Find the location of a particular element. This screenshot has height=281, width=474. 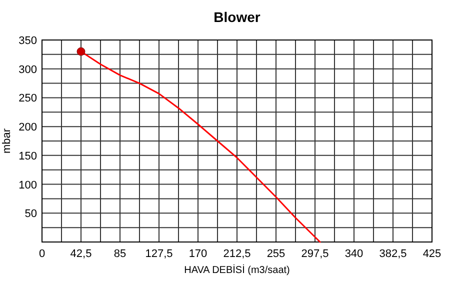

chart-title: Blower is located at coordinates (237, 17).